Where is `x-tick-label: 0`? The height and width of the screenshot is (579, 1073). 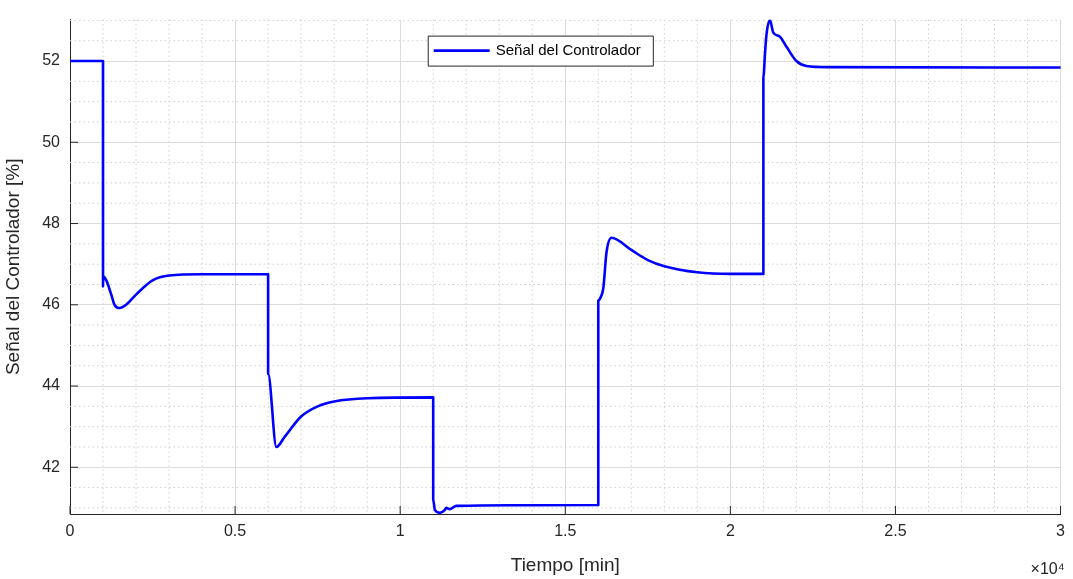 x-tick-label: 0 is located at coordinates (70, 531).